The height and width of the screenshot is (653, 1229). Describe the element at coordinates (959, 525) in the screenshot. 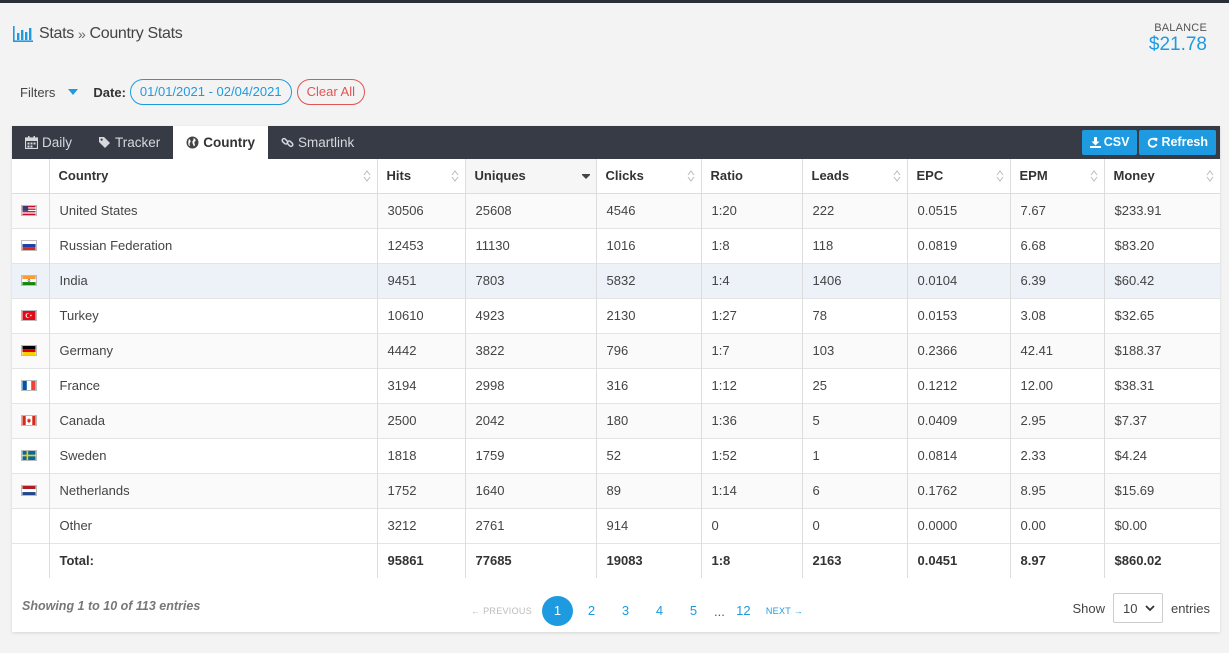

I see `cell-epc: 0.0000` at that location.